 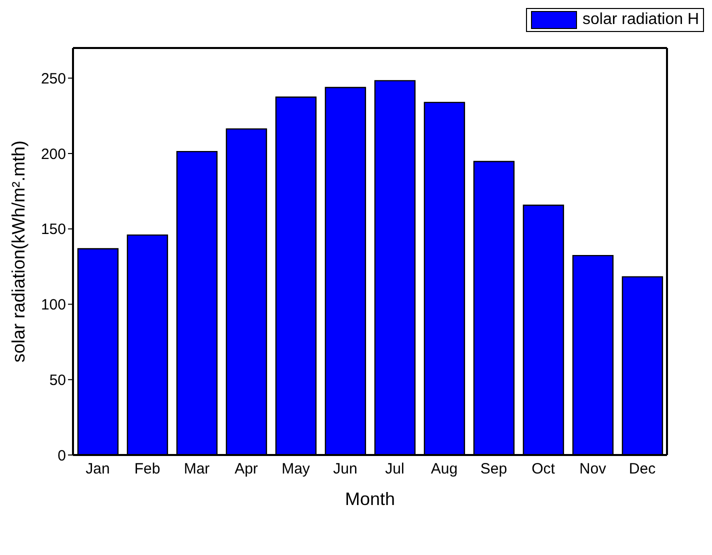 I want to click on y-axis-title: solar radiation(kWh/m².mth), so click(x=18, y=251).